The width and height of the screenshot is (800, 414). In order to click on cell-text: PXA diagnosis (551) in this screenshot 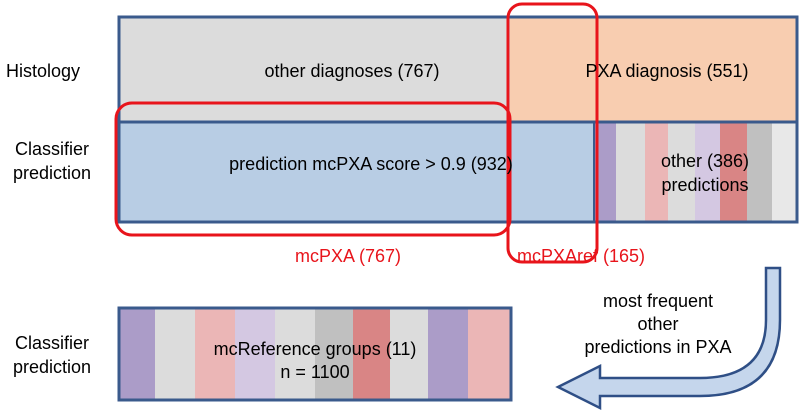, I will do `click(666, 71)`.